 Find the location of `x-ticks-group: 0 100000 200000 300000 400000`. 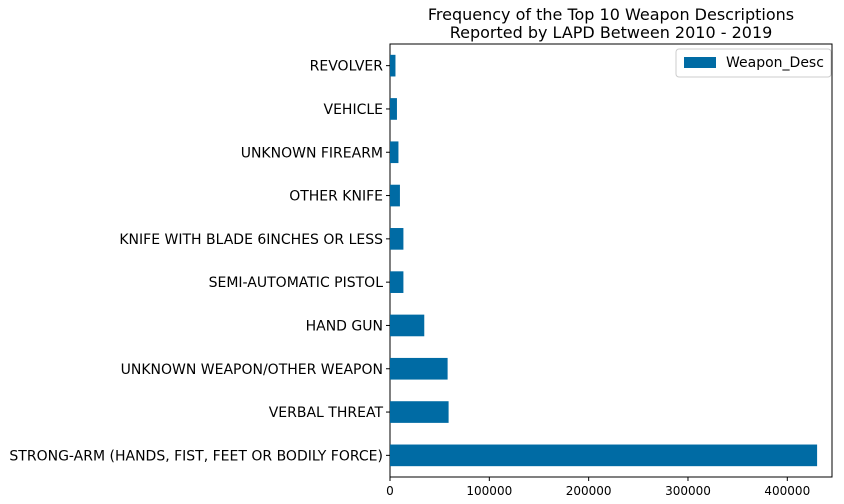

x-ticks-group: 0 100000 200000 300000 400000 is located at coordinates (598, 487).